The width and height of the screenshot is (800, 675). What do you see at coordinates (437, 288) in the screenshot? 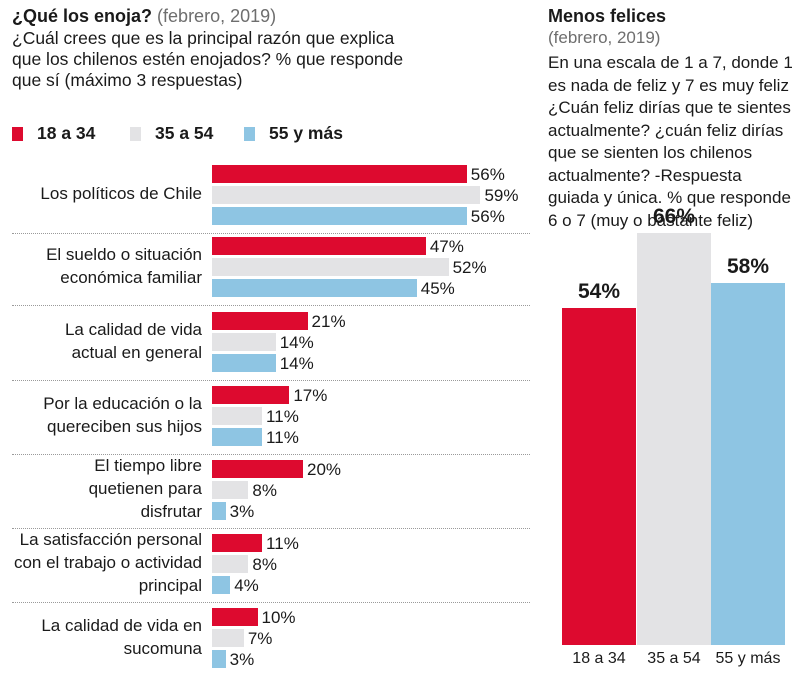
I see `bar-value-label: 45%` at bounding box center [437, 288].